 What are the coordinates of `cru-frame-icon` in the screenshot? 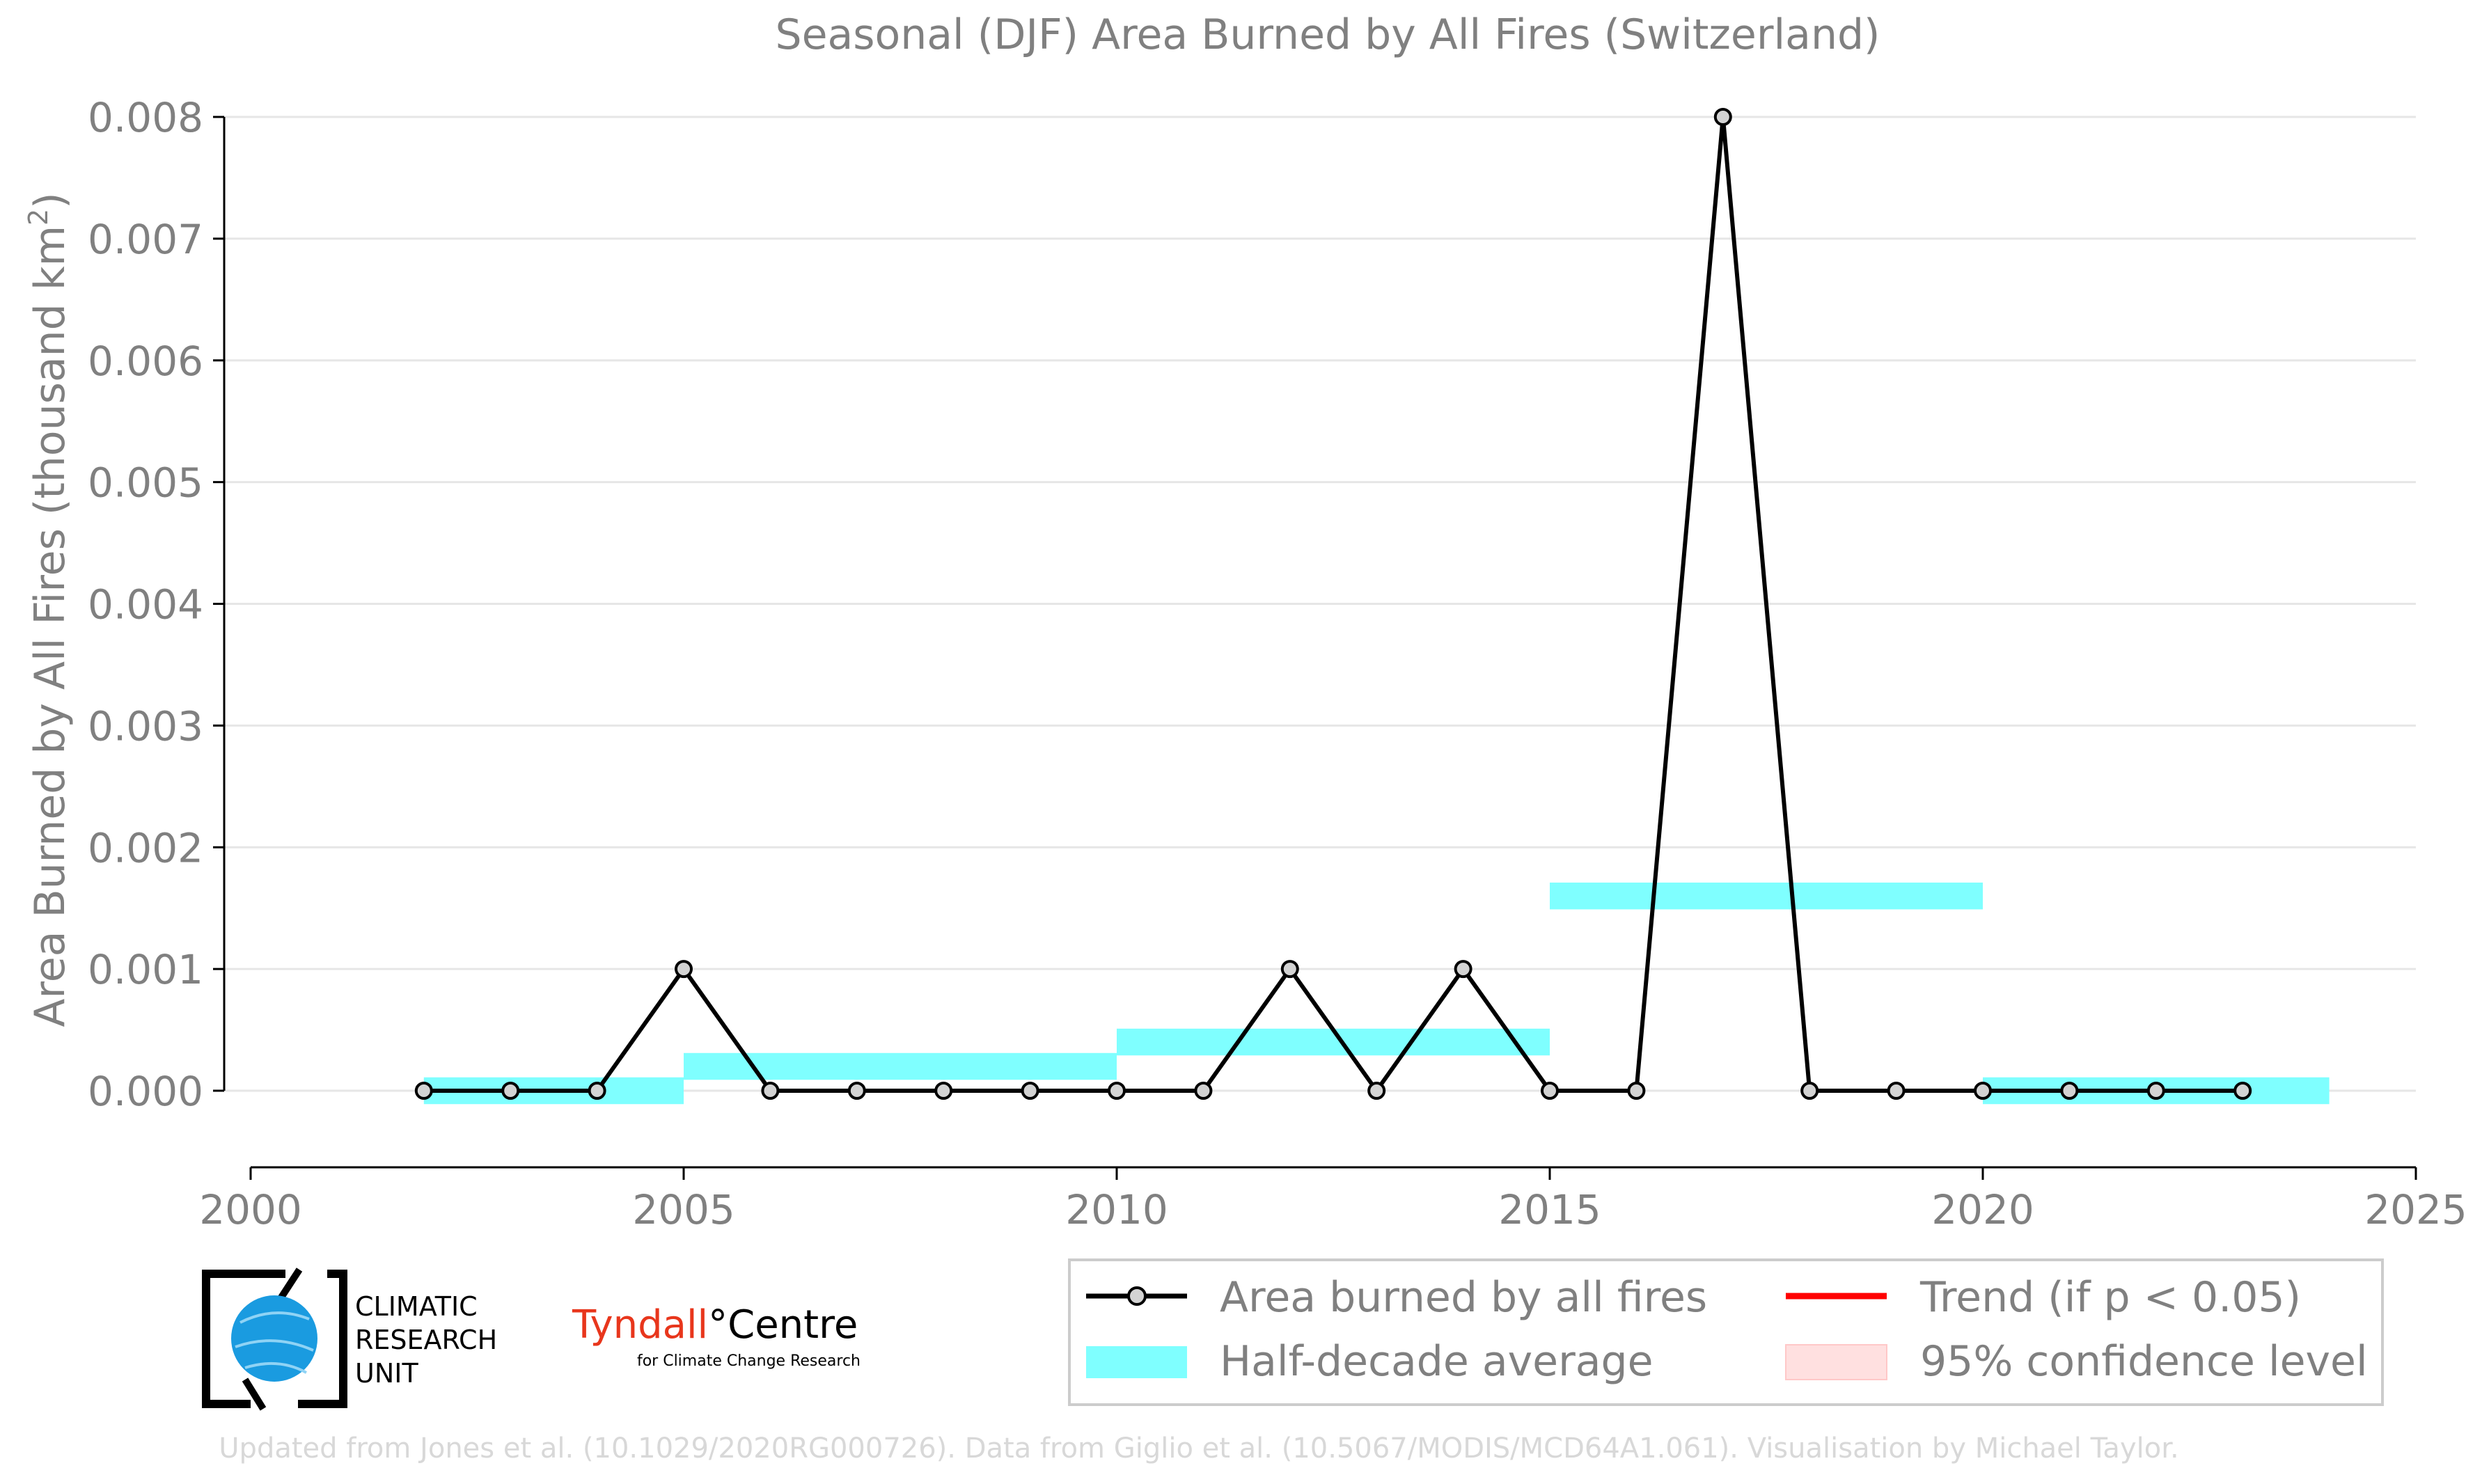 It's located at (274, 1339).